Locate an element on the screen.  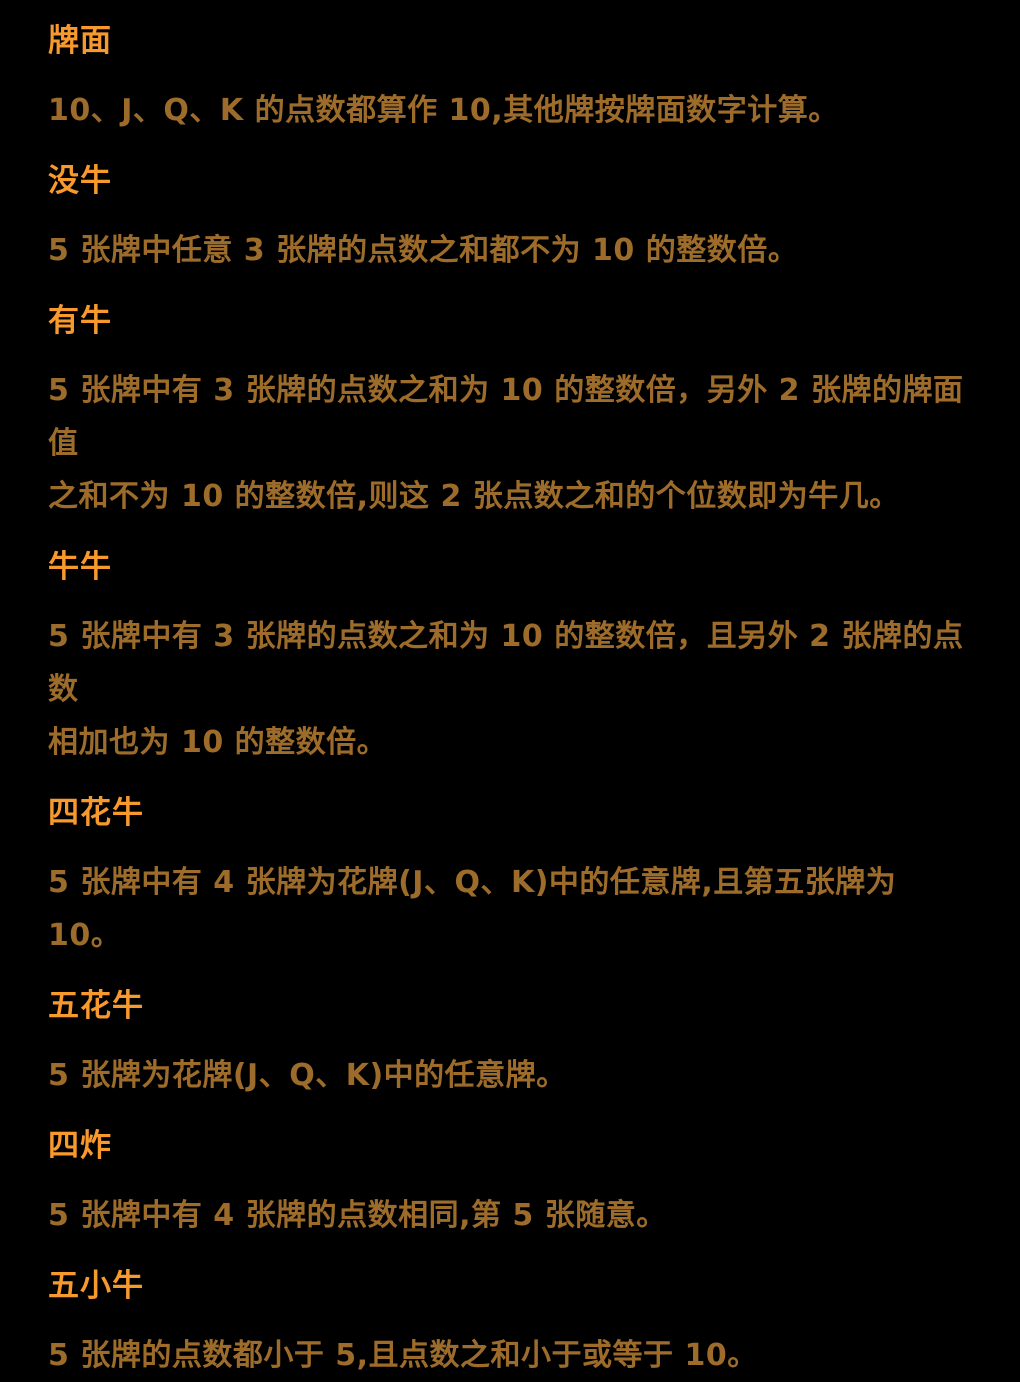
rule-heading-bull-bull: 牛牛 is located at coordinates (80, 567).